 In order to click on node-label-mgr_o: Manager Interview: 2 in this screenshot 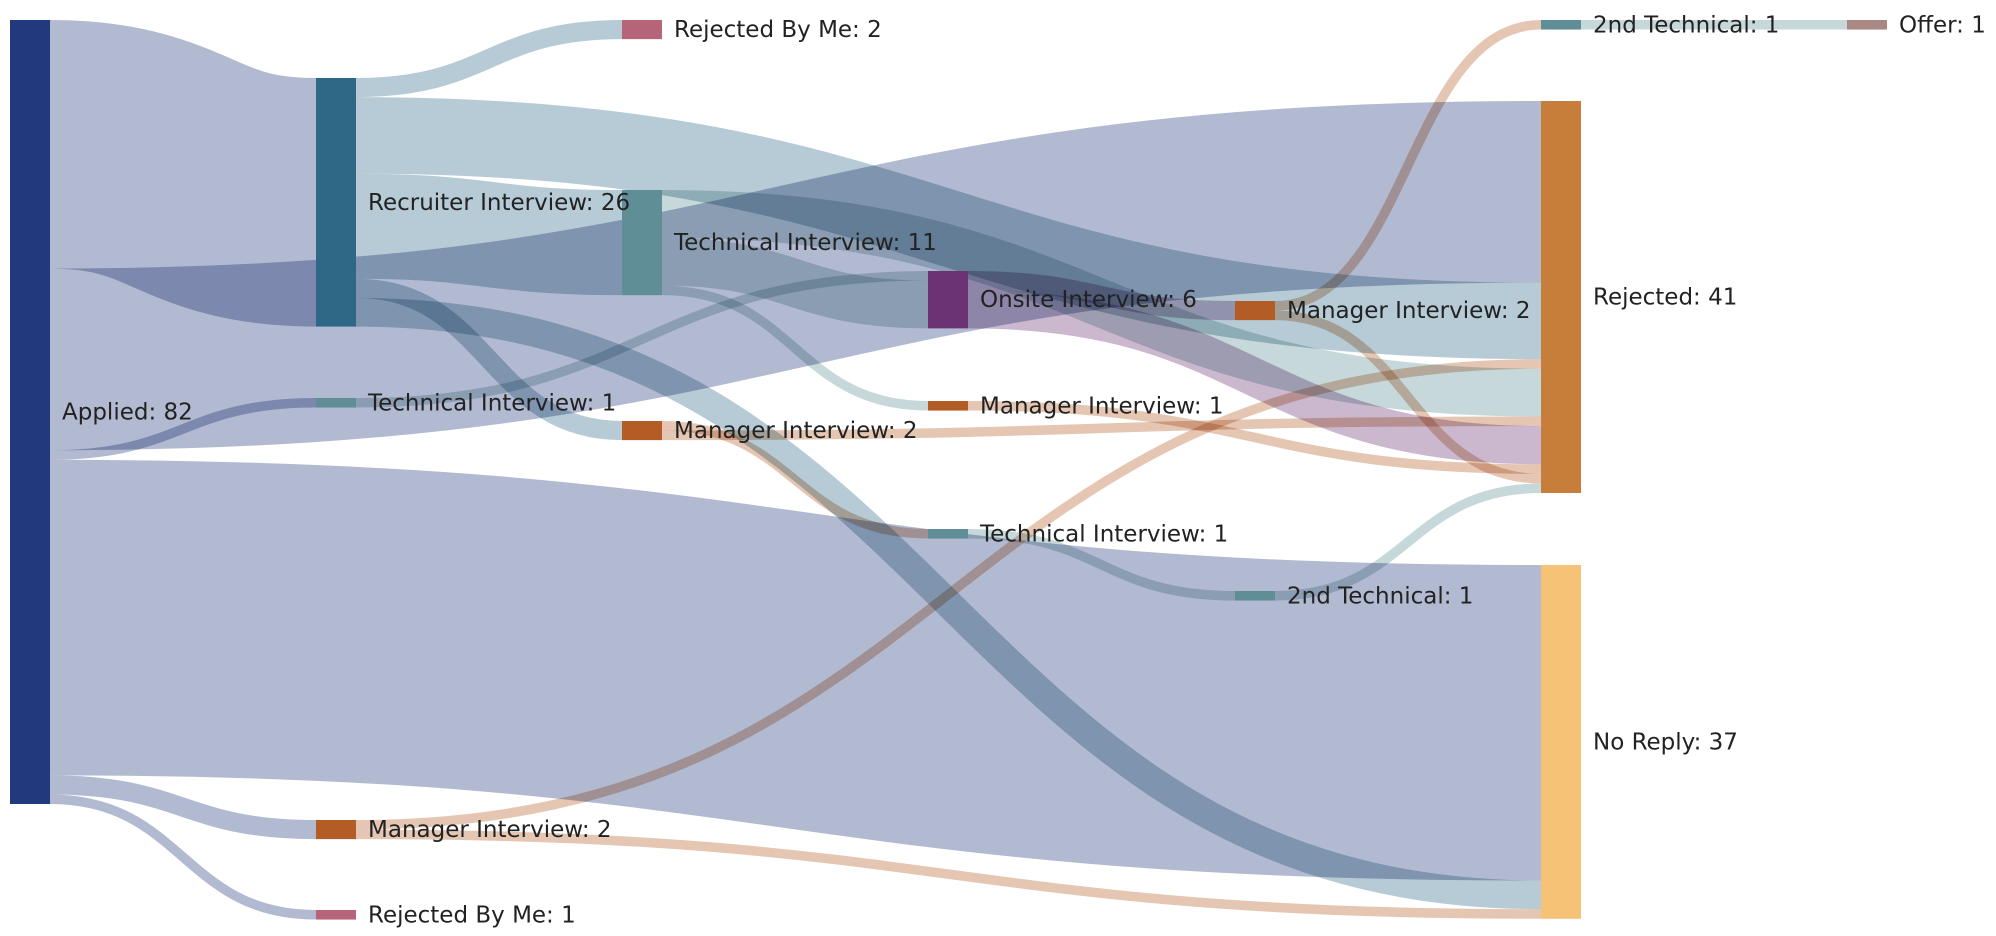, I will do `click(1409, 311)`.